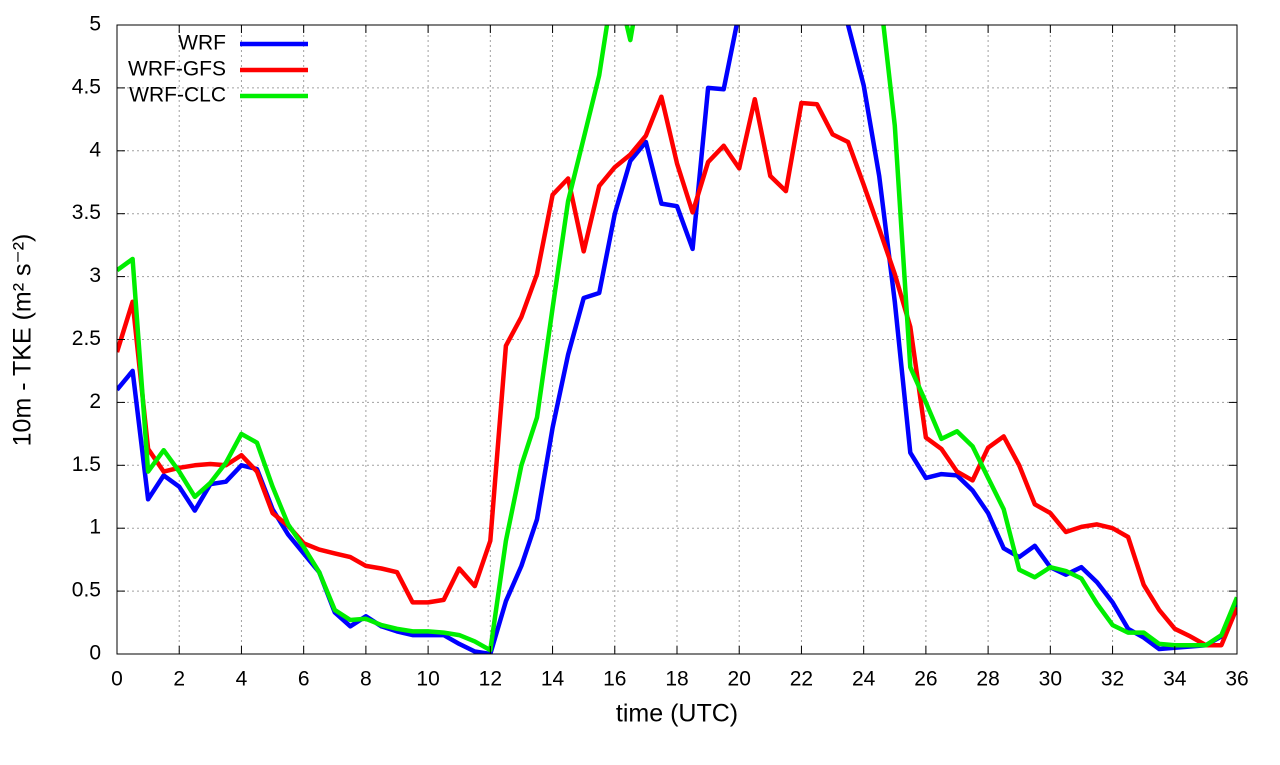 Image resolution: width=1280 pixels, height=765 pixels. What do you see at coordinates (676, 679) in the screenshot?
I see `x-tick-label: 18` at bounding box center [676, 679].